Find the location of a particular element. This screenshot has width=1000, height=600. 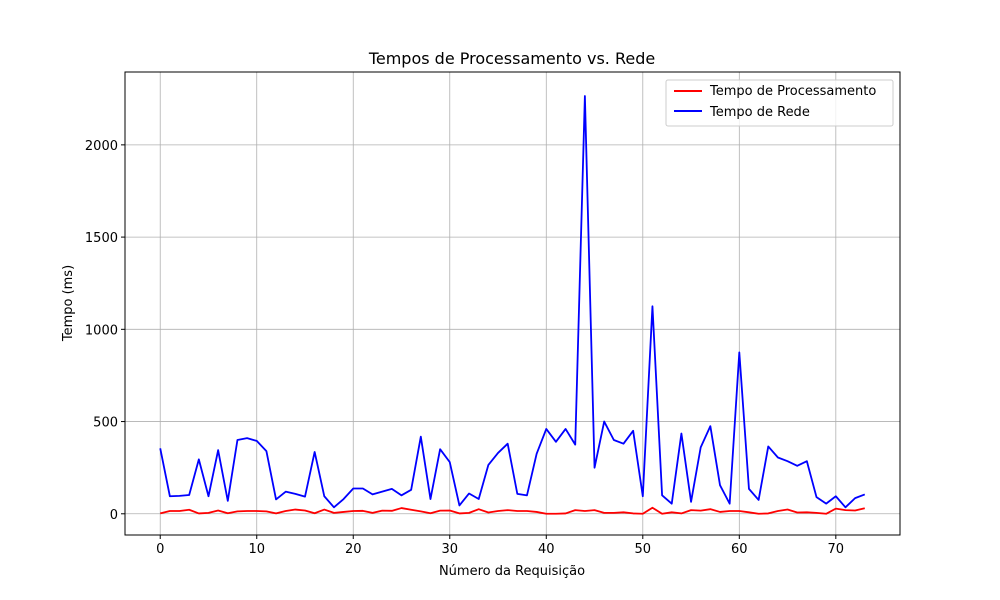

legend-box is located at coordinates (779, 103).